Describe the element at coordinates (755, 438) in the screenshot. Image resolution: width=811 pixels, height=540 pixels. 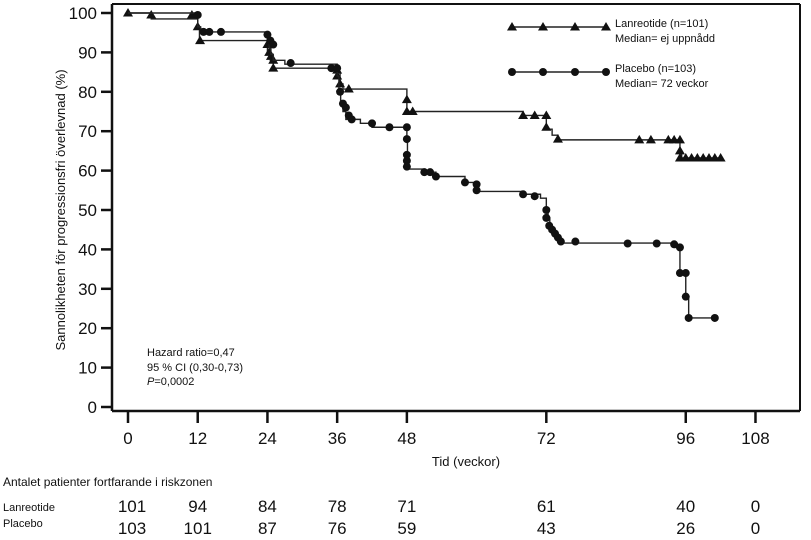
I see `x-tick-label: 108` at that location.